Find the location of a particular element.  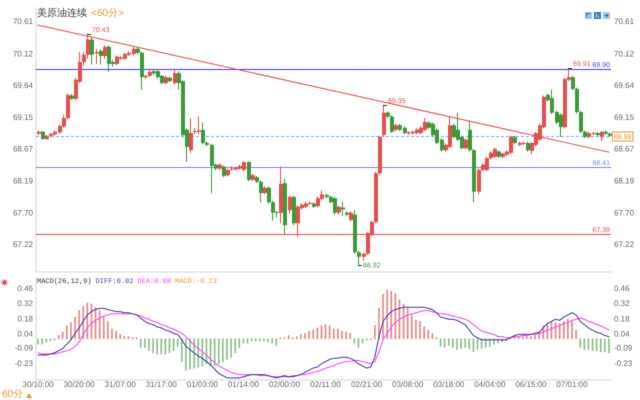

y2-tick-label: 68.67 is located at coordinates (23, 149).